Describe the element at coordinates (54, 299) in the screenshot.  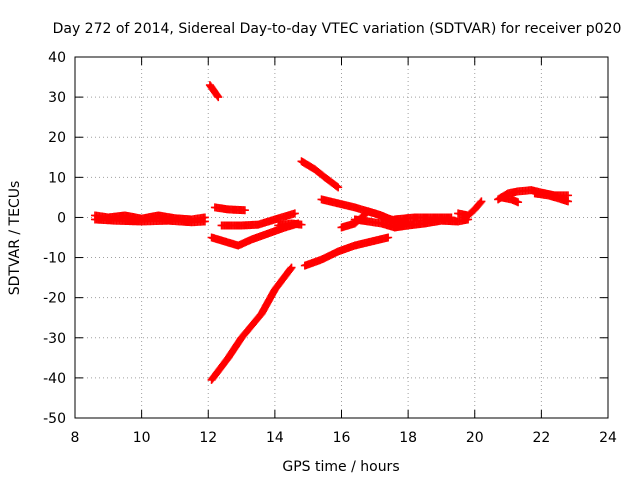
I see `y-tick-label: -20` at that location.